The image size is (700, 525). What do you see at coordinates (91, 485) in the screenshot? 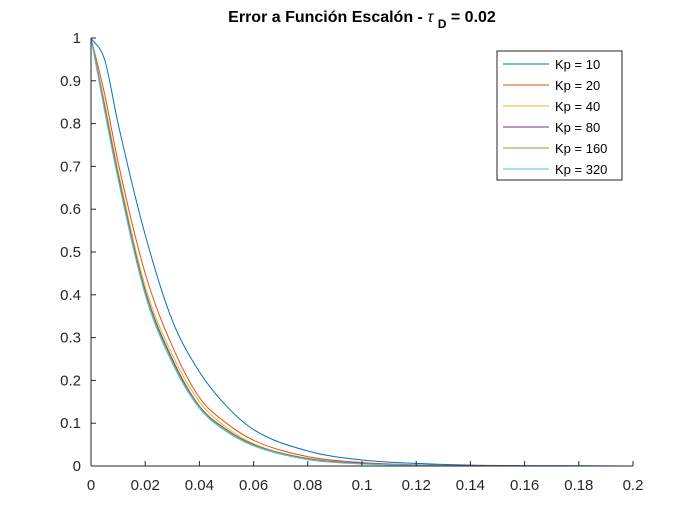
I see `x-tick-label: 0` at bounding box center [91, 485].